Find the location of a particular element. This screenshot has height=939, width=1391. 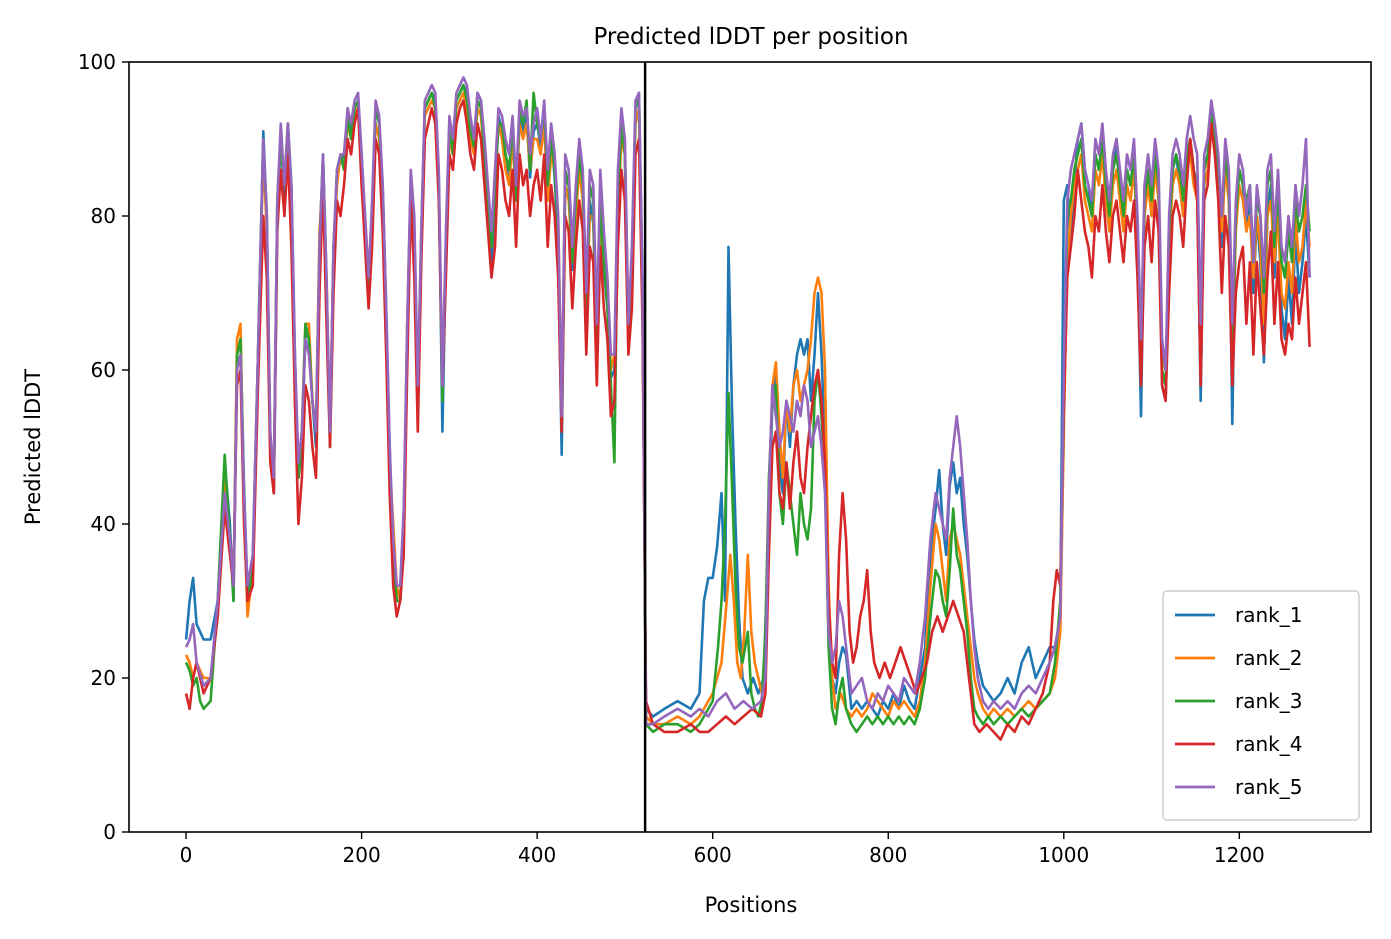

x-tick-label: 0 is located at coordinates (186, 855).